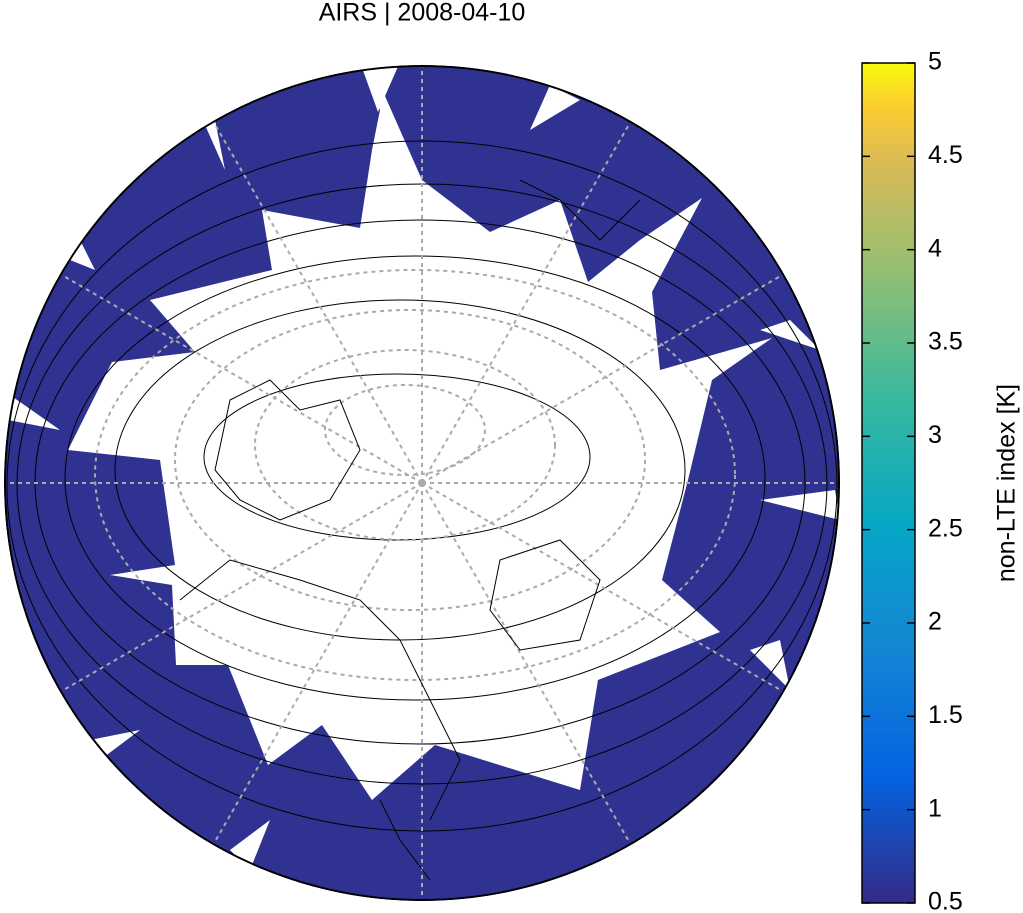  What do you see at coordinates (1007, 483) in the screenshot?
I see `colorbar-label: non-LTE index [K]` at bounding box center [1007, 483].